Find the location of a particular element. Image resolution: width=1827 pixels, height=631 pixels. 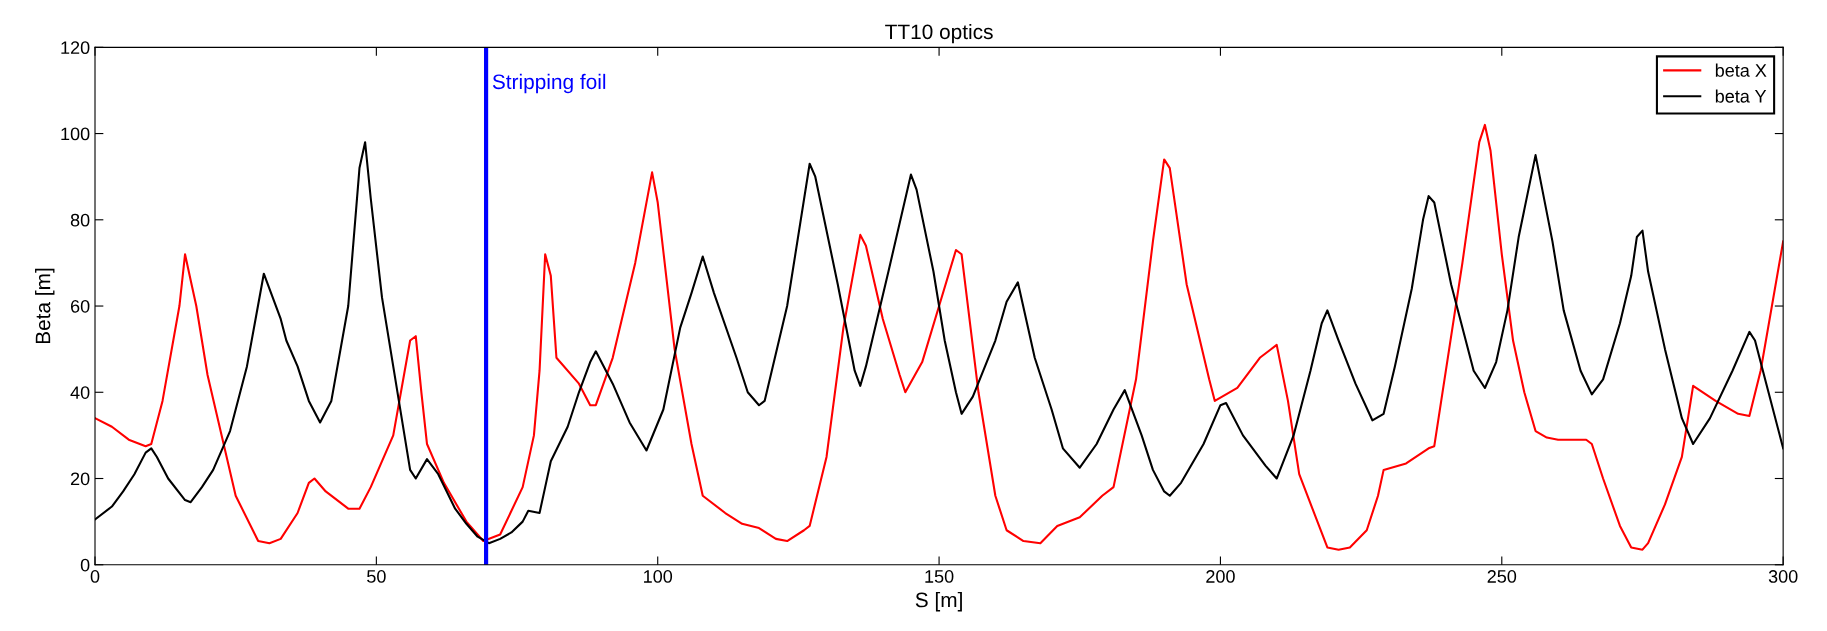

y-tick-label: 80 is located at coordinates (80, 220).